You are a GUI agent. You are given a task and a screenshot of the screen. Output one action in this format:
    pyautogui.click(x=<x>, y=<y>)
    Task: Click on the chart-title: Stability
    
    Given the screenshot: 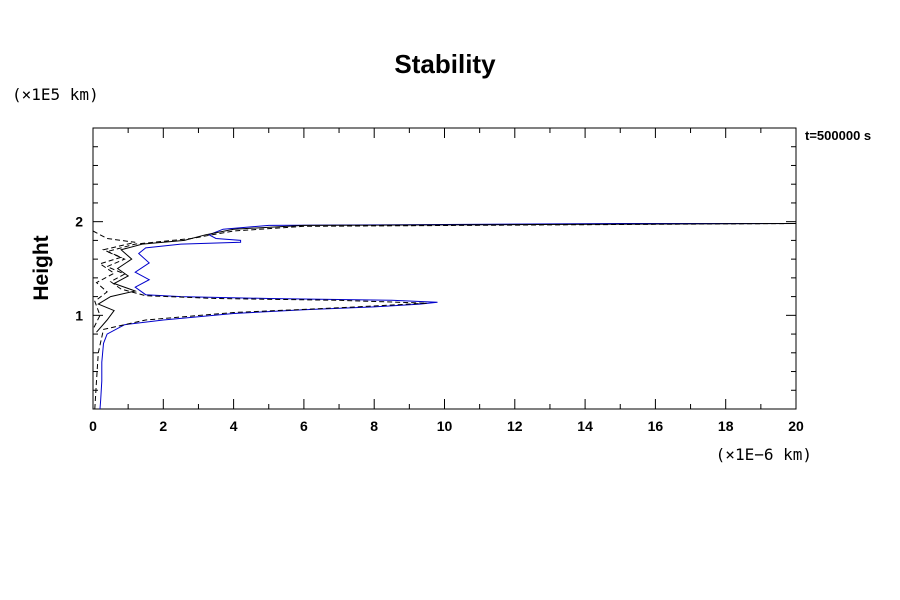 What is the action you would take?
    pyautogui.click(x=445, y=64)
    